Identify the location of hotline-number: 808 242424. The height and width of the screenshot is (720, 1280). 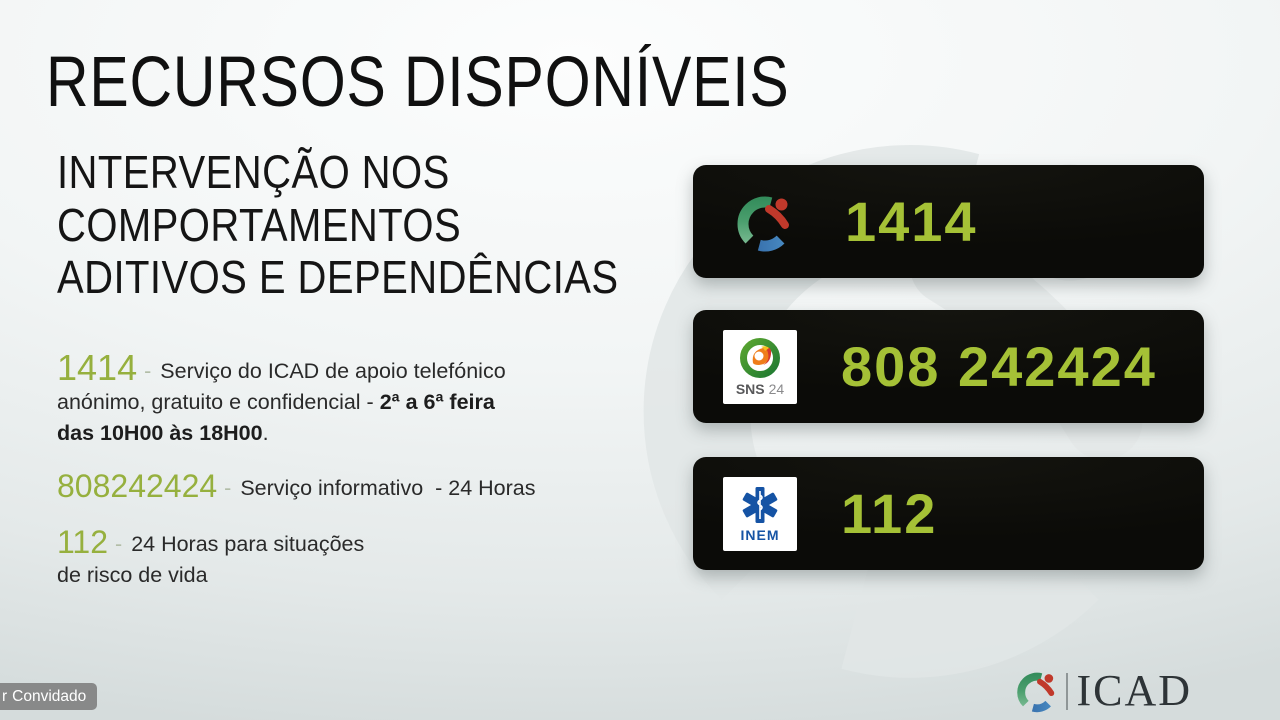
(999, 366).